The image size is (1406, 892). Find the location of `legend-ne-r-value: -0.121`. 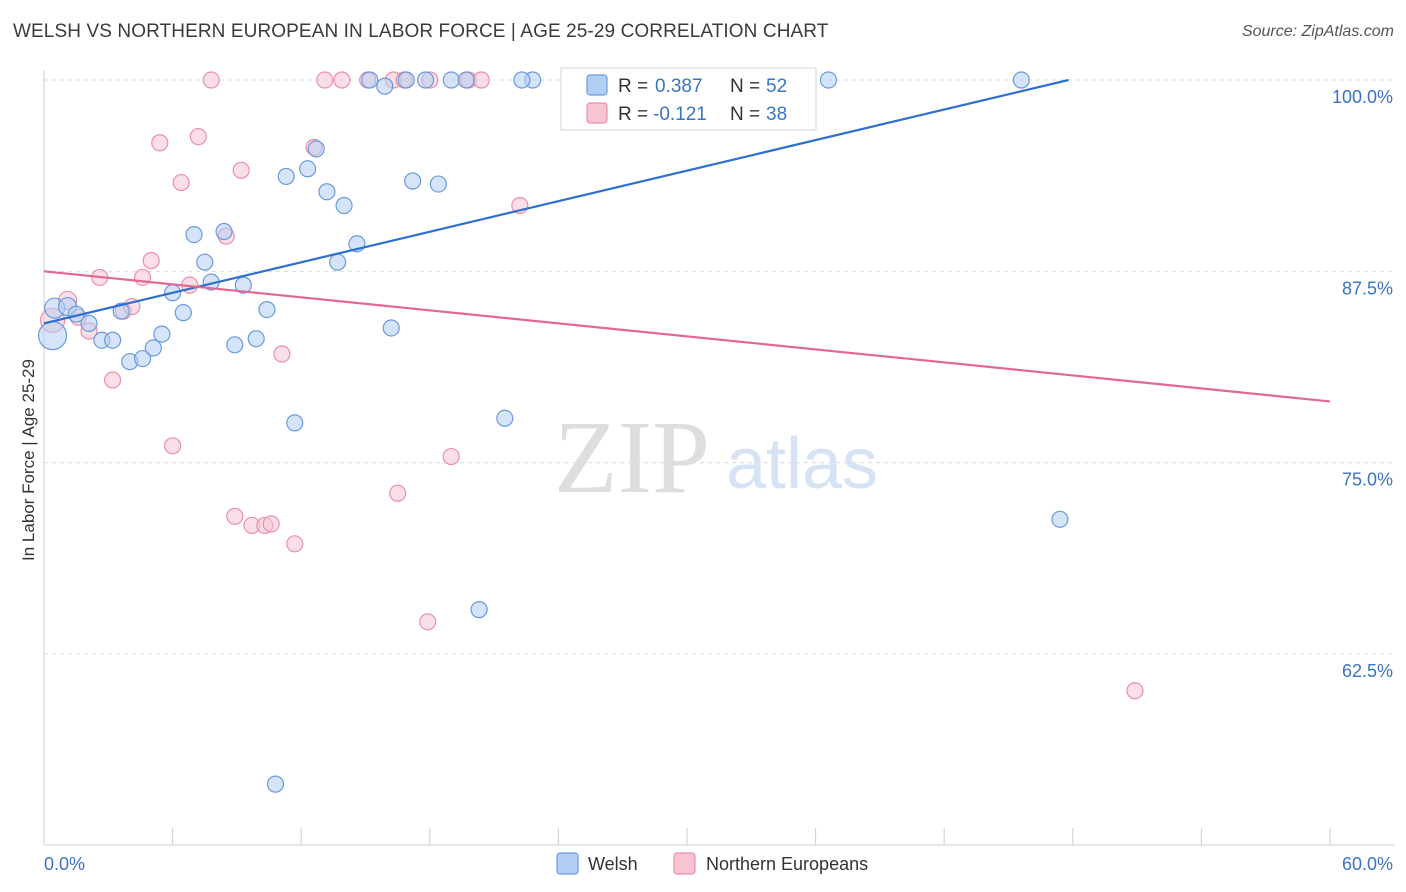

legend-ne-r-value: -0.121 is located at coordinates (680, 114).